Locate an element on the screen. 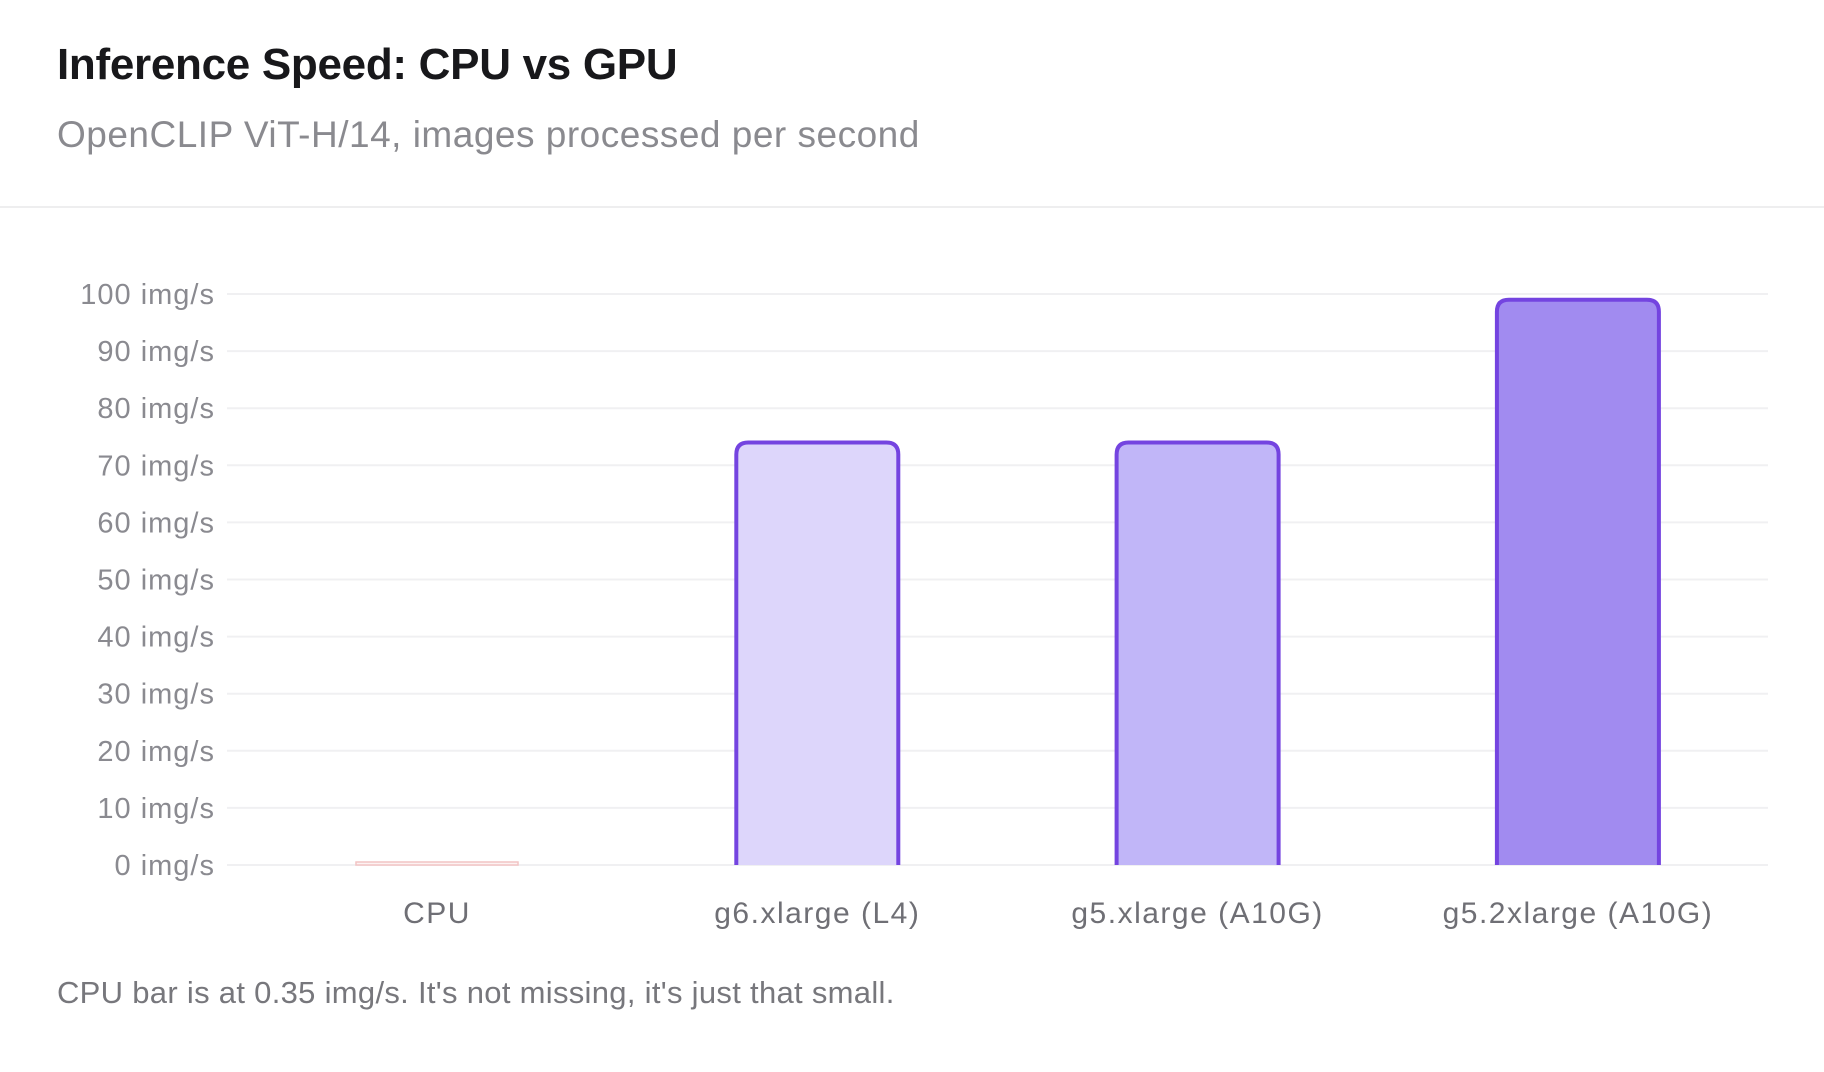 The image size is (1824, 1072). y-tick-label: 50 img/s is located at coordinates (156, 581).